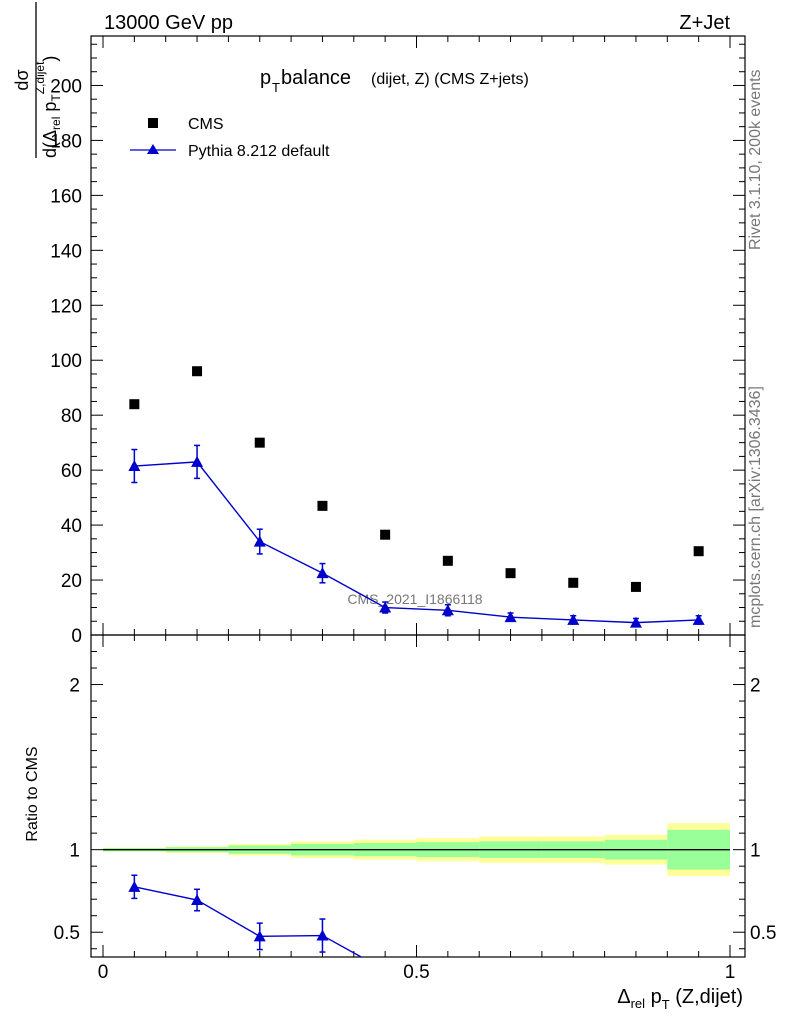 The width and height of the screenshot is (786, 1024). Describe the element at coordinates (730, 972) in the screenshot. I see `x-tick-label: 1` at that location.